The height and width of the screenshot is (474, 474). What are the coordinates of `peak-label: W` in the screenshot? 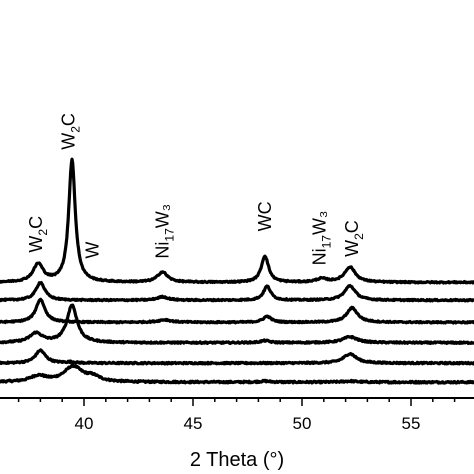 It's located at (93, 250).